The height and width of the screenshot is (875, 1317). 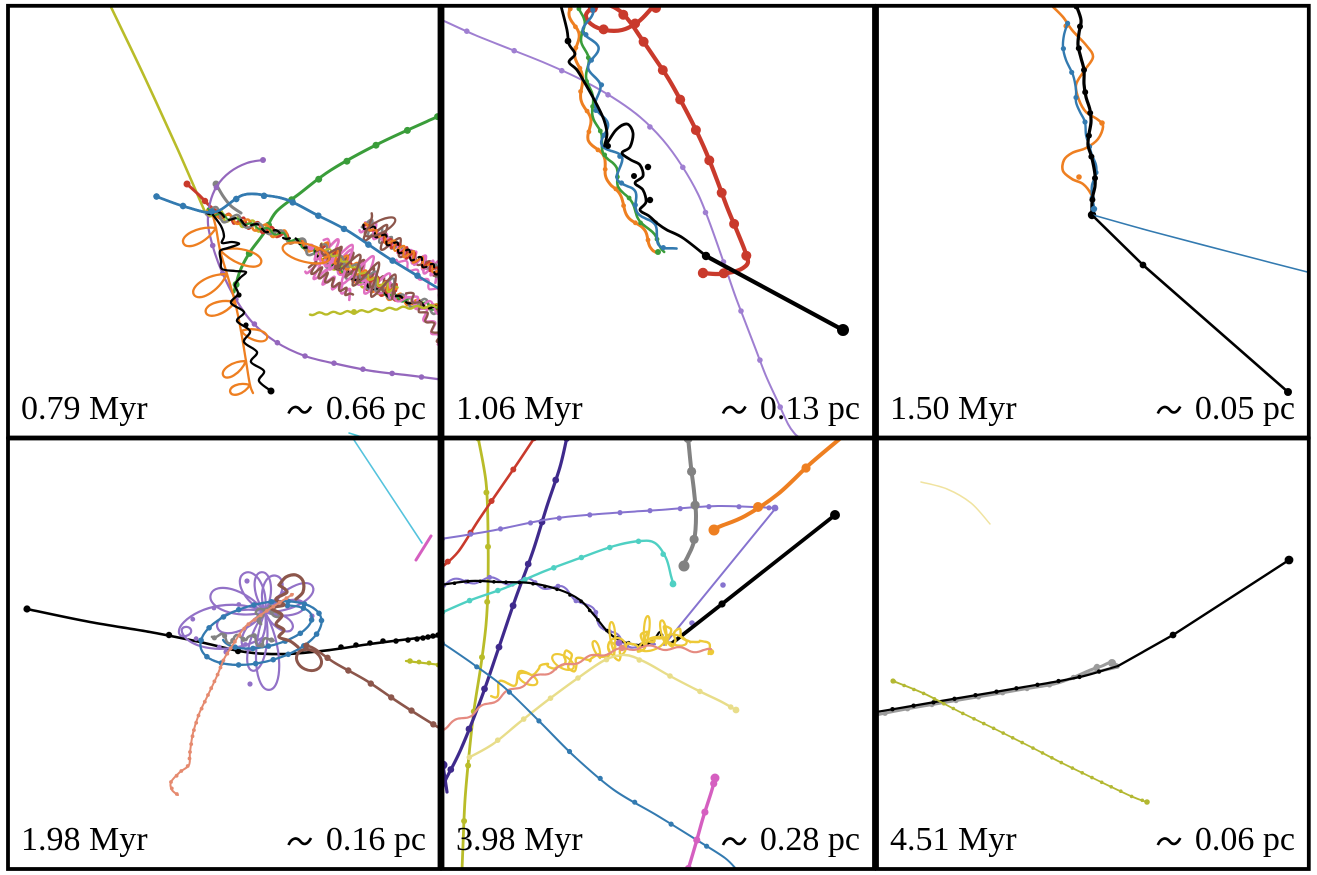 What do you see at coordinates (810, 408) in the screenshot?
I see `svg-text: 0.13 pc` at bounding box center [810, 408].